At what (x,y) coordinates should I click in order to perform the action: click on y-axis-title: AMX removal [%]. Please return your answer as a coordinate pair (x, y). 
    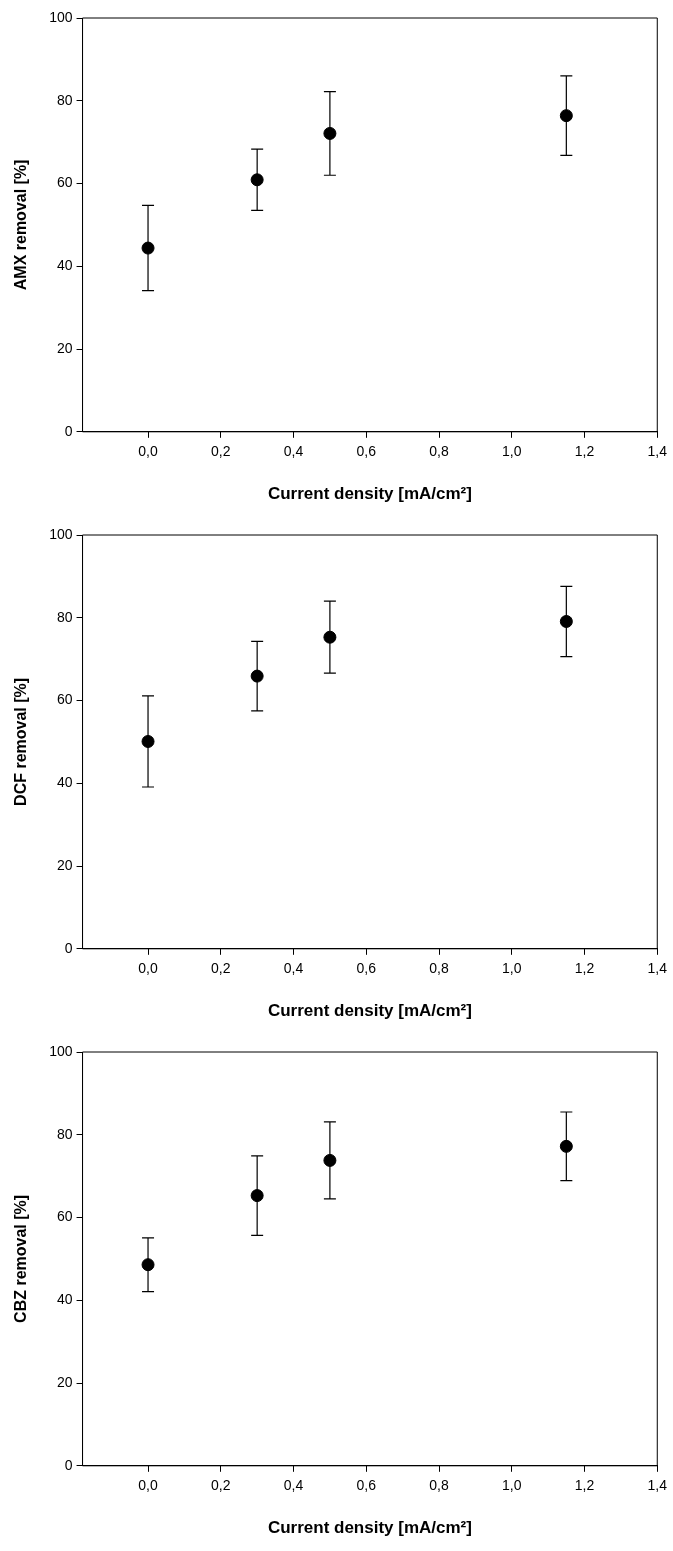
    Looking at the image, I should click on (21, 225).